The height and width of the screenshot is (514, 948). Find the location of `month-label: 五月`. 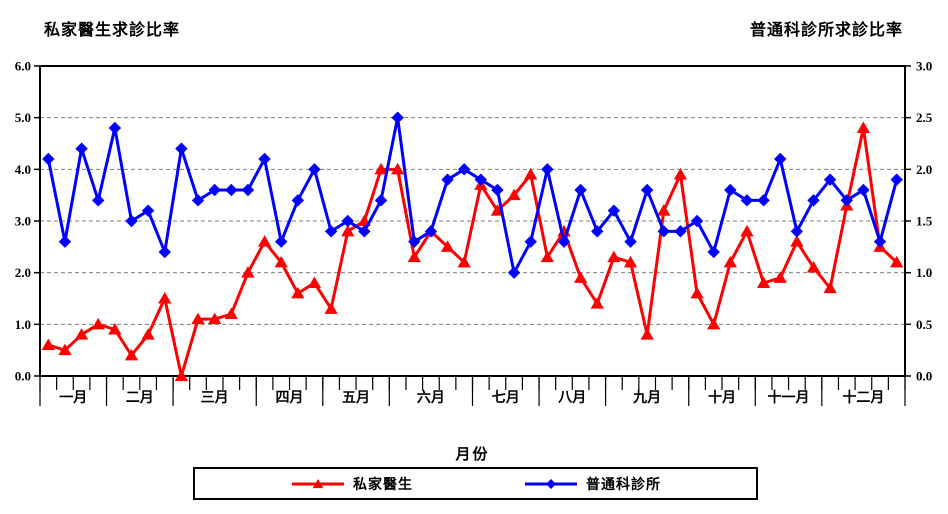

month-label: 五月 is located at coordinates (356, 398).